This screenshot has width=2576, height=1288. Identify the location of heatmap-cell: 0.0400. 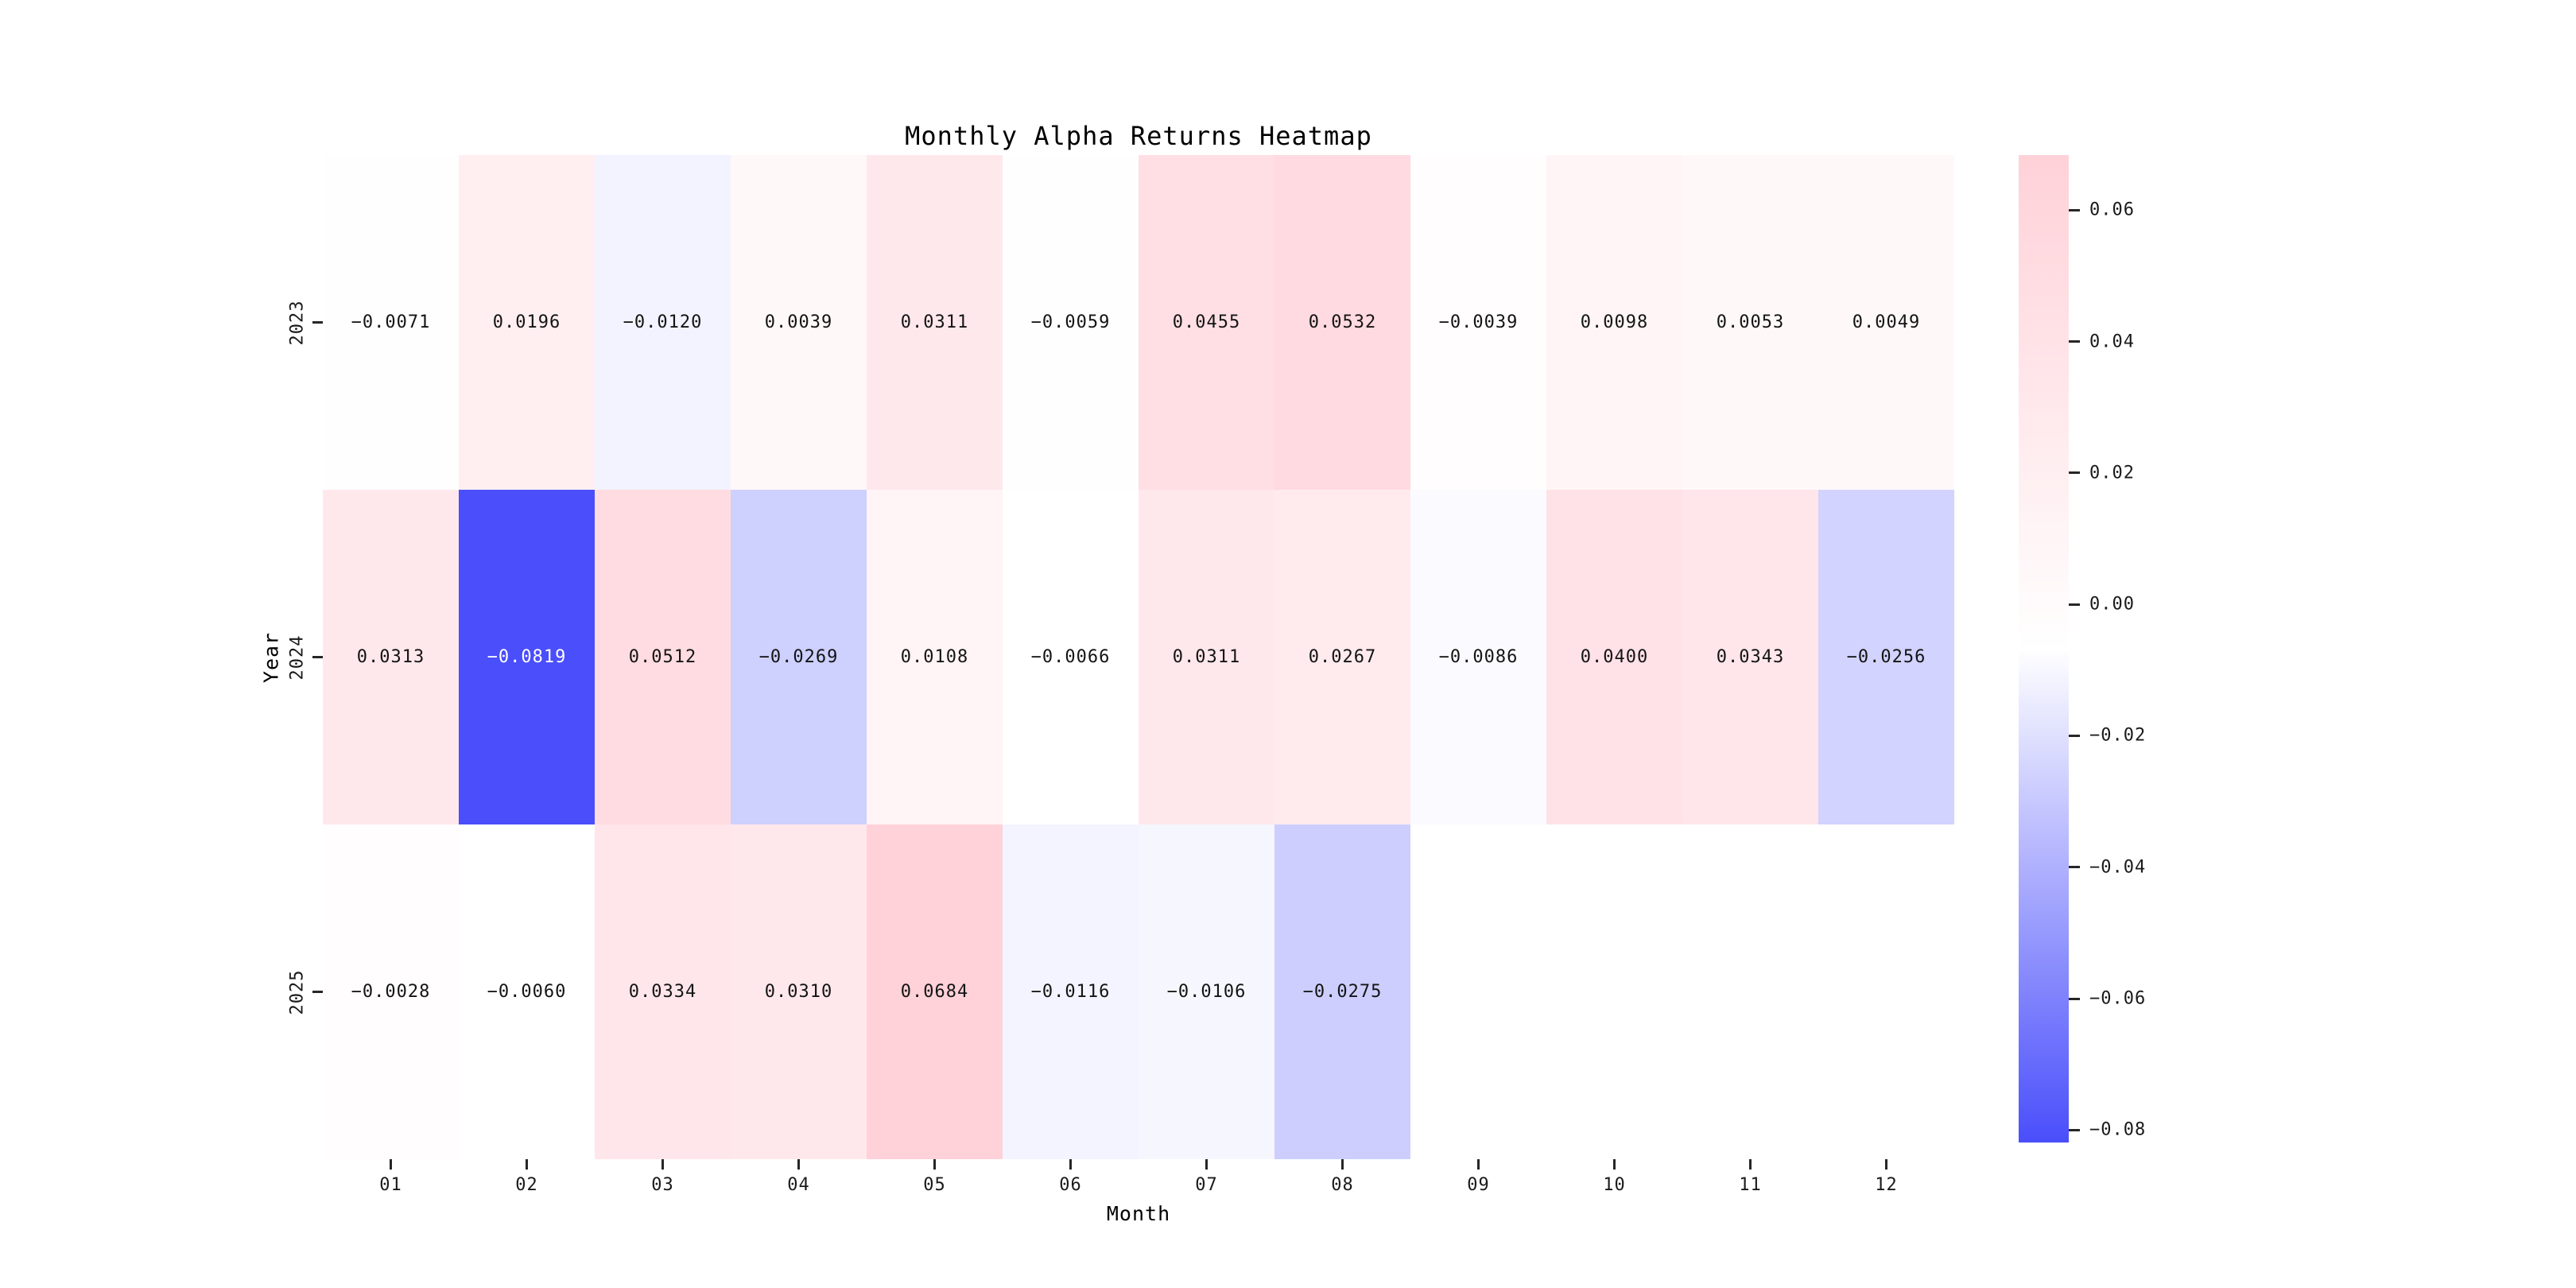
(1614, 657).